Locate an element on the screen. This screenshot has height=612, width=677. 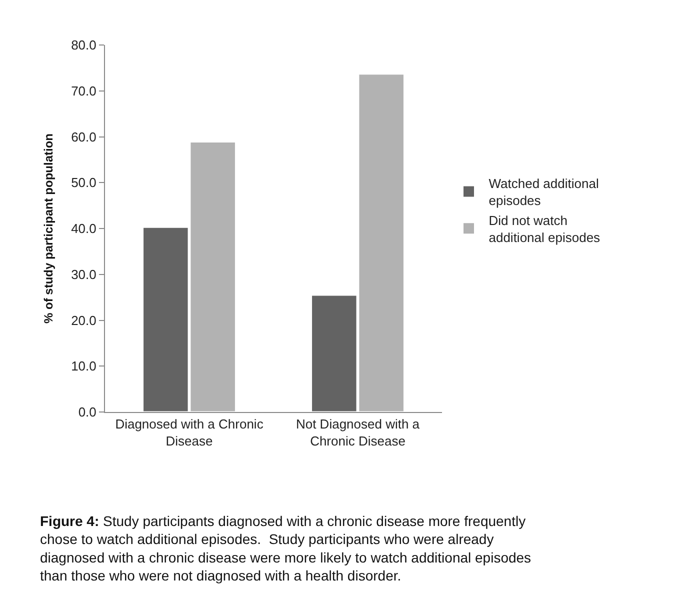
caption: Figure 4: Study participants diagnosed with a chronic disease more frequently chose to watch additional episodes. Study participants who were already diagnosed with a chronic disease were more likely to watch additional episodes than those who were not diagnosed with a health disorder. is located at coordinates (286, 548).